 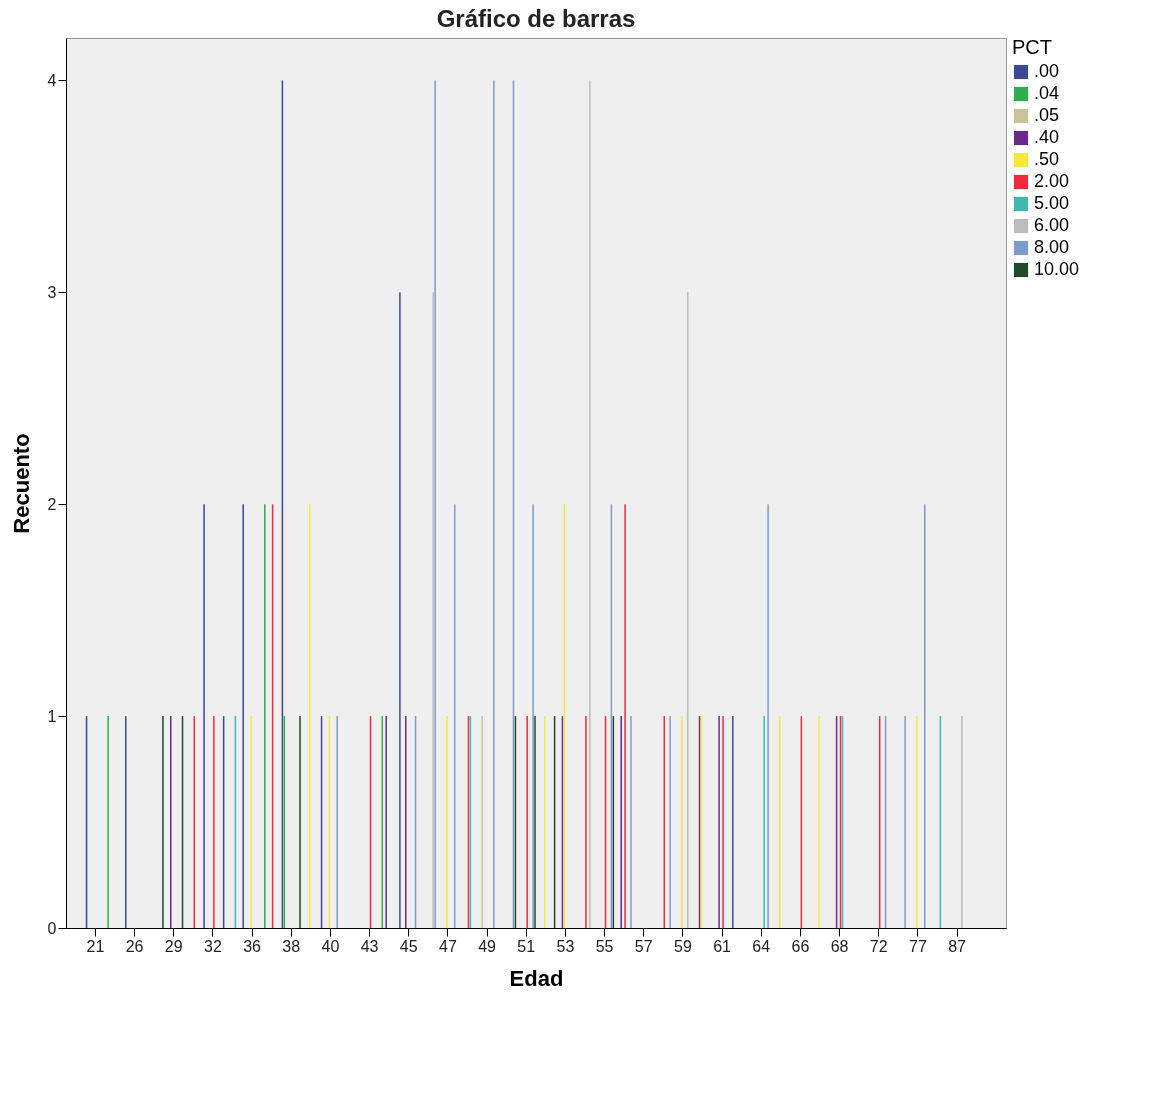 What do you see at coordinates (330, 946) in the screenshot?
I see `x-tick-label: 40` at bounding box center [330, 946].